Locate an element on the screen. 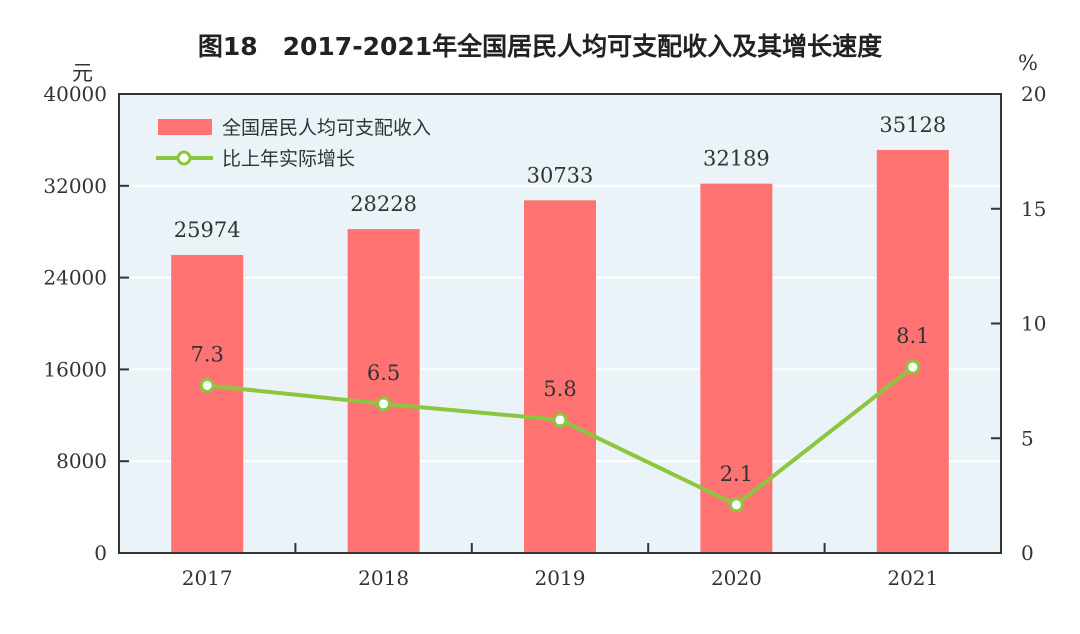  bar-2021 is located at coordinates (912, 351).